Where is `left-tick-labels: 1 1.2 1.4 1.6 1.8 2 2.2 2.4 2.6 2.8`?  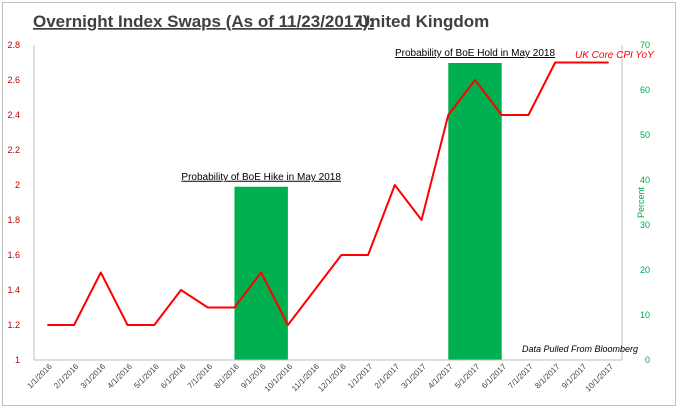 left-tick-labels: 1 1.2 1.4 1.6 1.8 2 2.2 2.4 2.6 2.8 is located at coordinates (13, 202).